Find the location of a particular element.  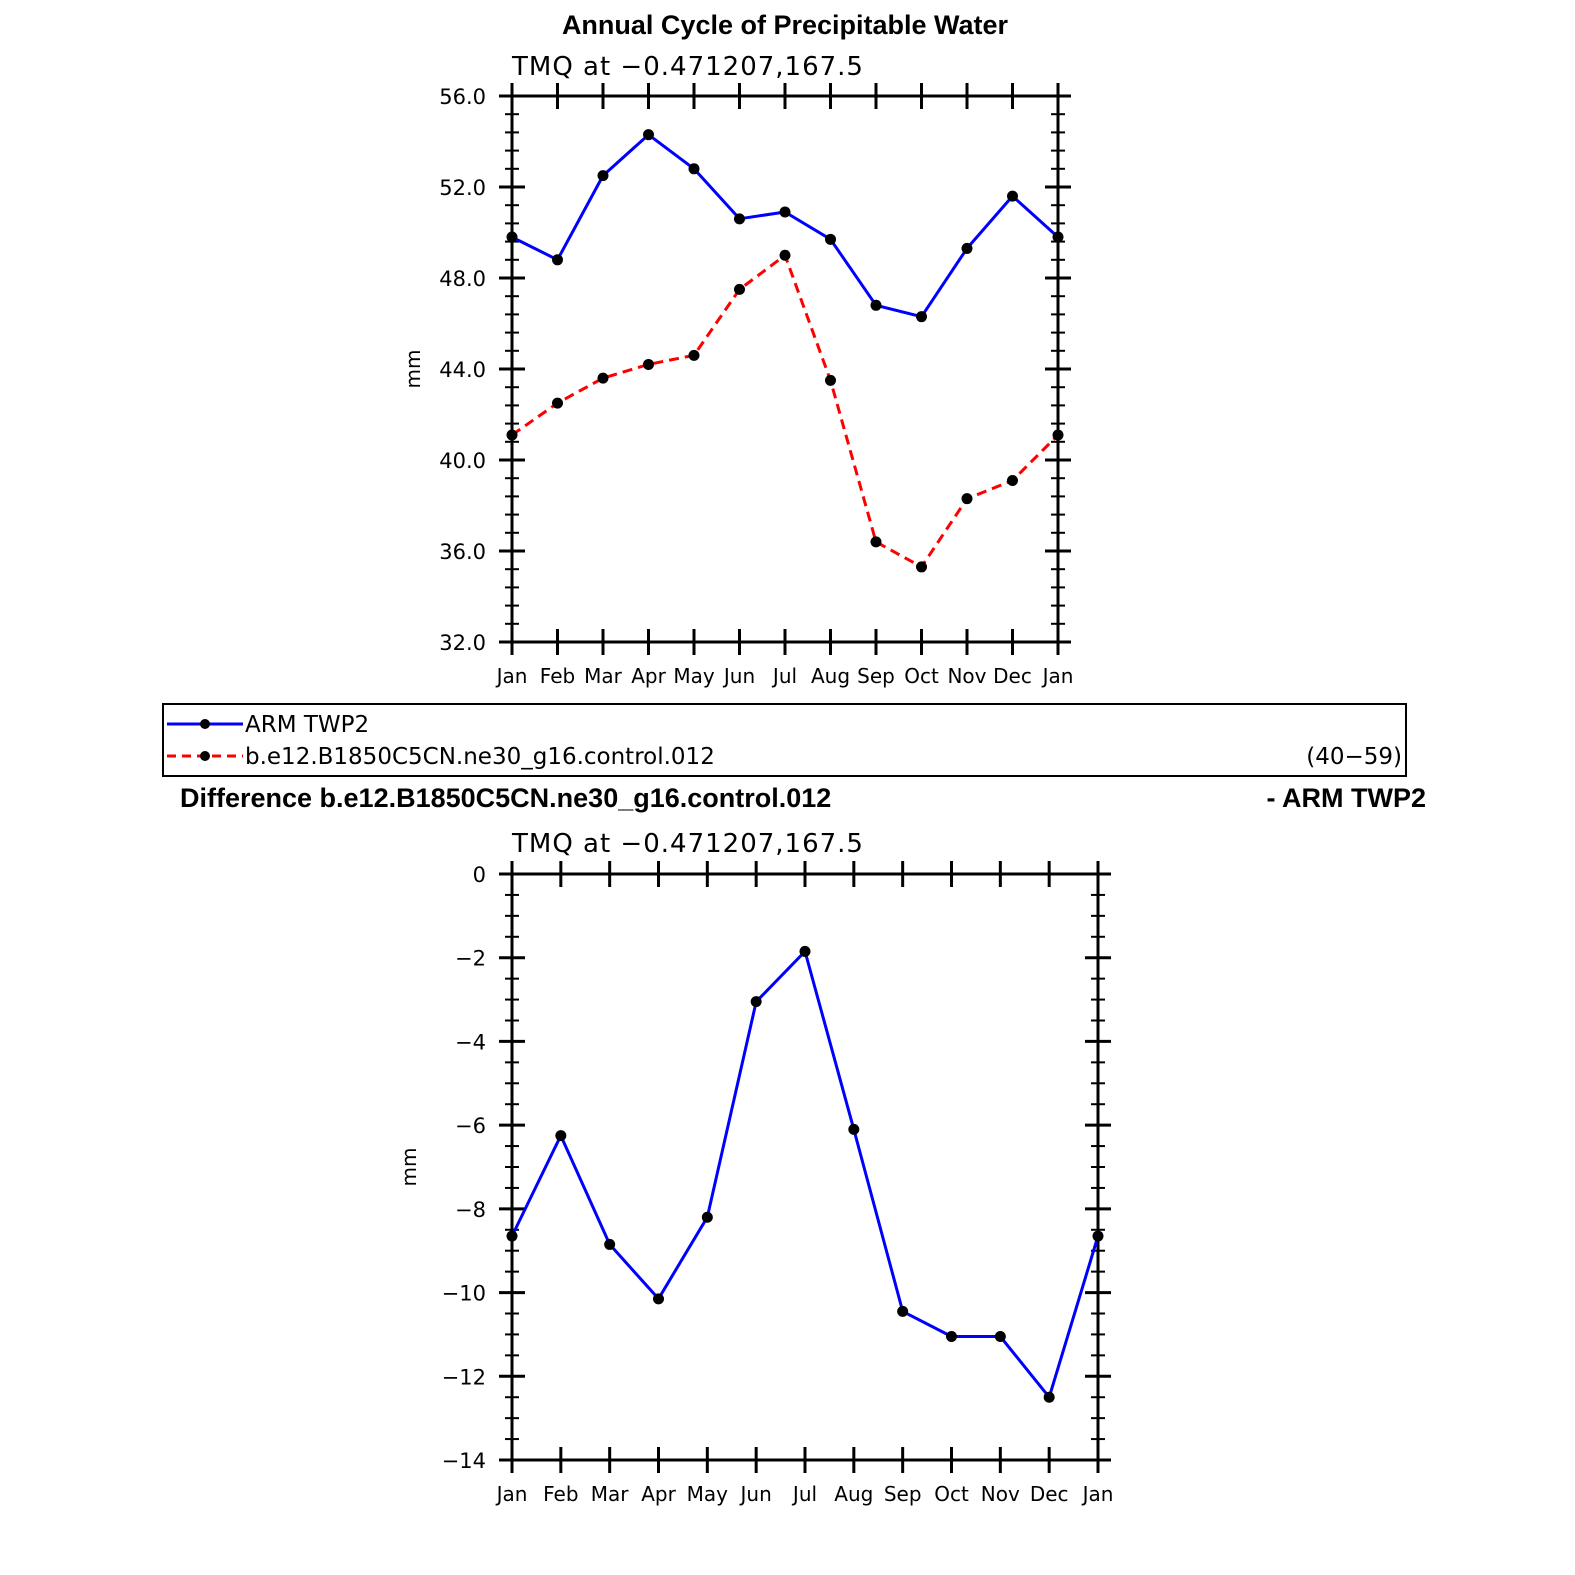

bot-x-tick-label: Jan is located at coordinates (511, 1494).